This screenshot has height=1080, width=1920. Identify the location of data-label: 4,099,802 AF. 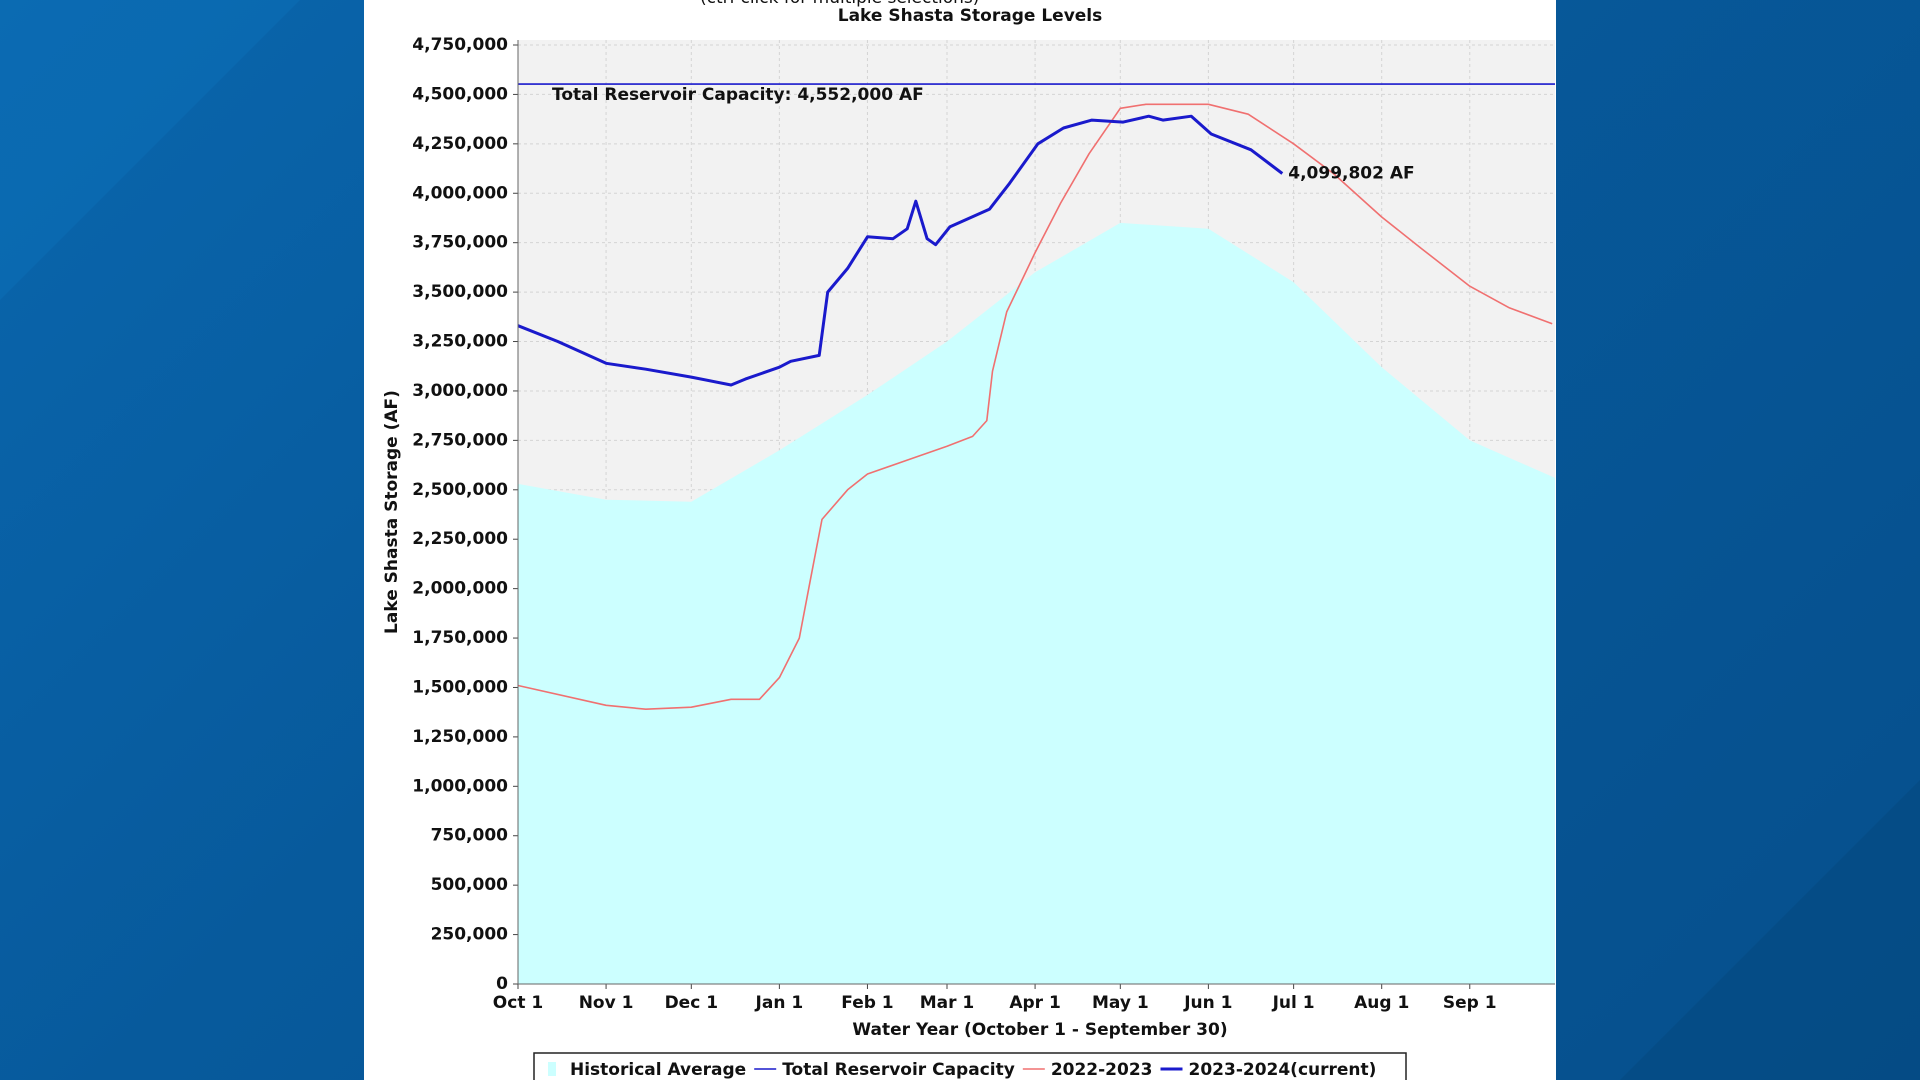
(1351, 174).